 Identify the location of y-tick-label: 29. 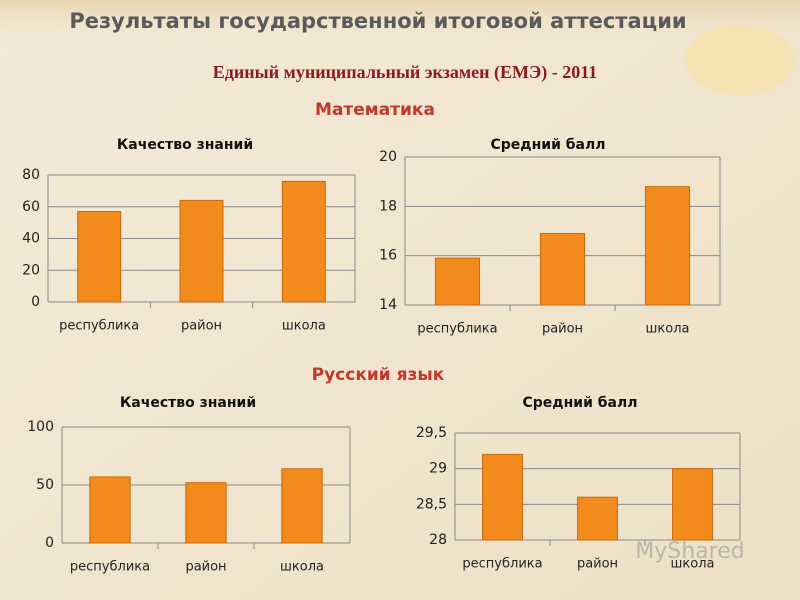
(438, 469).